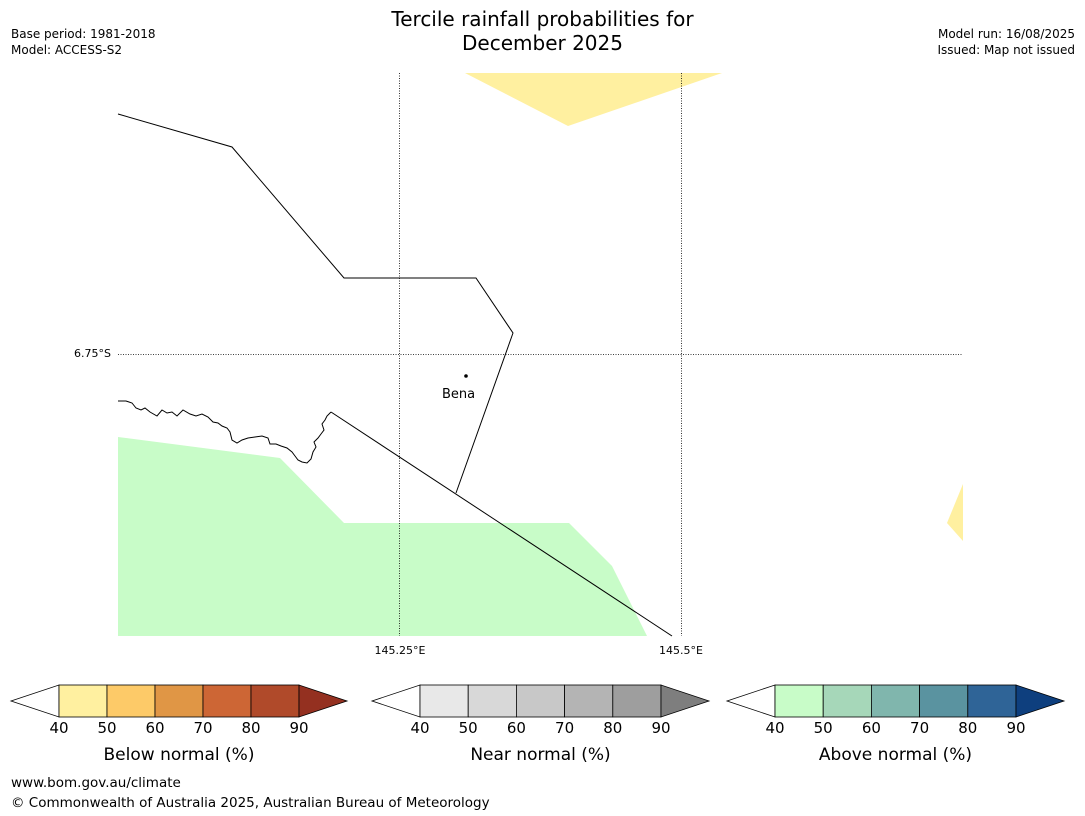  Describe the element at coordinates (681, 650) in the screenshot. I see `longitude-label-2: 145.5°E` at that location.